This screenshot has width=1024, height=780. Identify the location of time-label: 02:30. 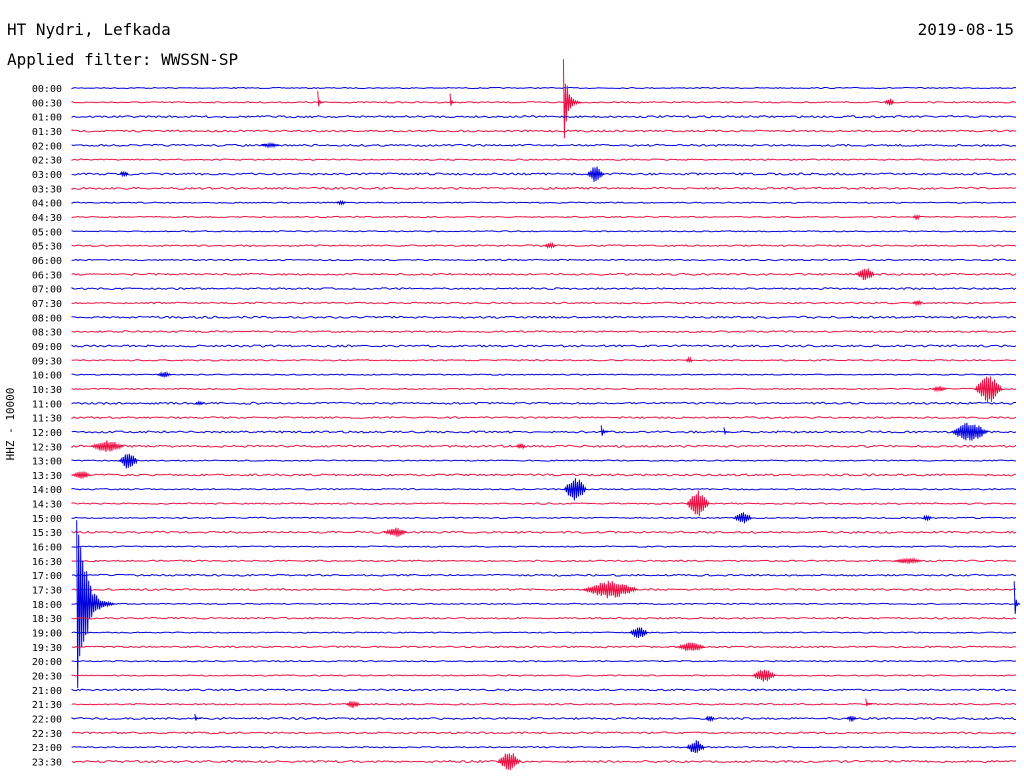
(47, 161).